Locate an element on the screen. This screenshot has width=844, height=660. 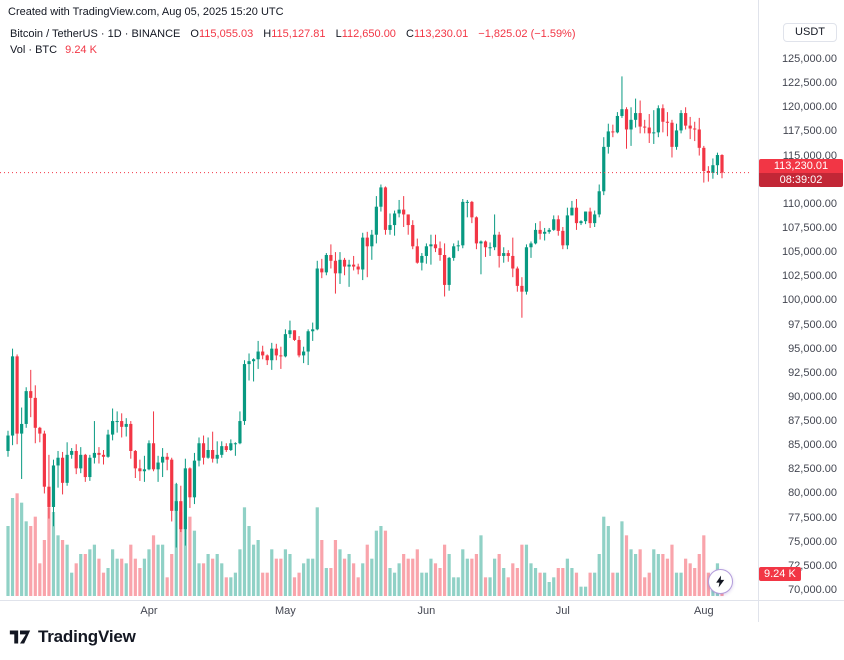
price-axis-label: 105,000.00 is located at coordinates (809, 252).